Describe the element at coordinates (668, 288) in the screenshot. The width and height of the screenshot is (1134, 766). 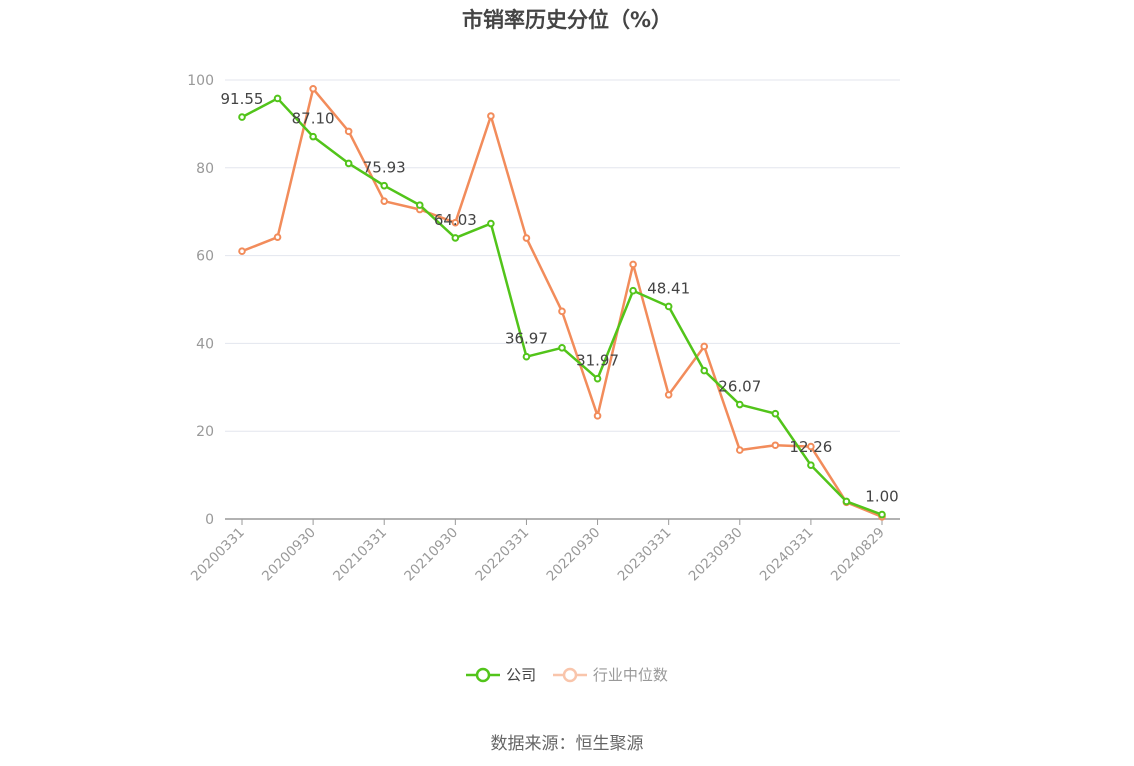
I see `data-label: 48.41` at that location.